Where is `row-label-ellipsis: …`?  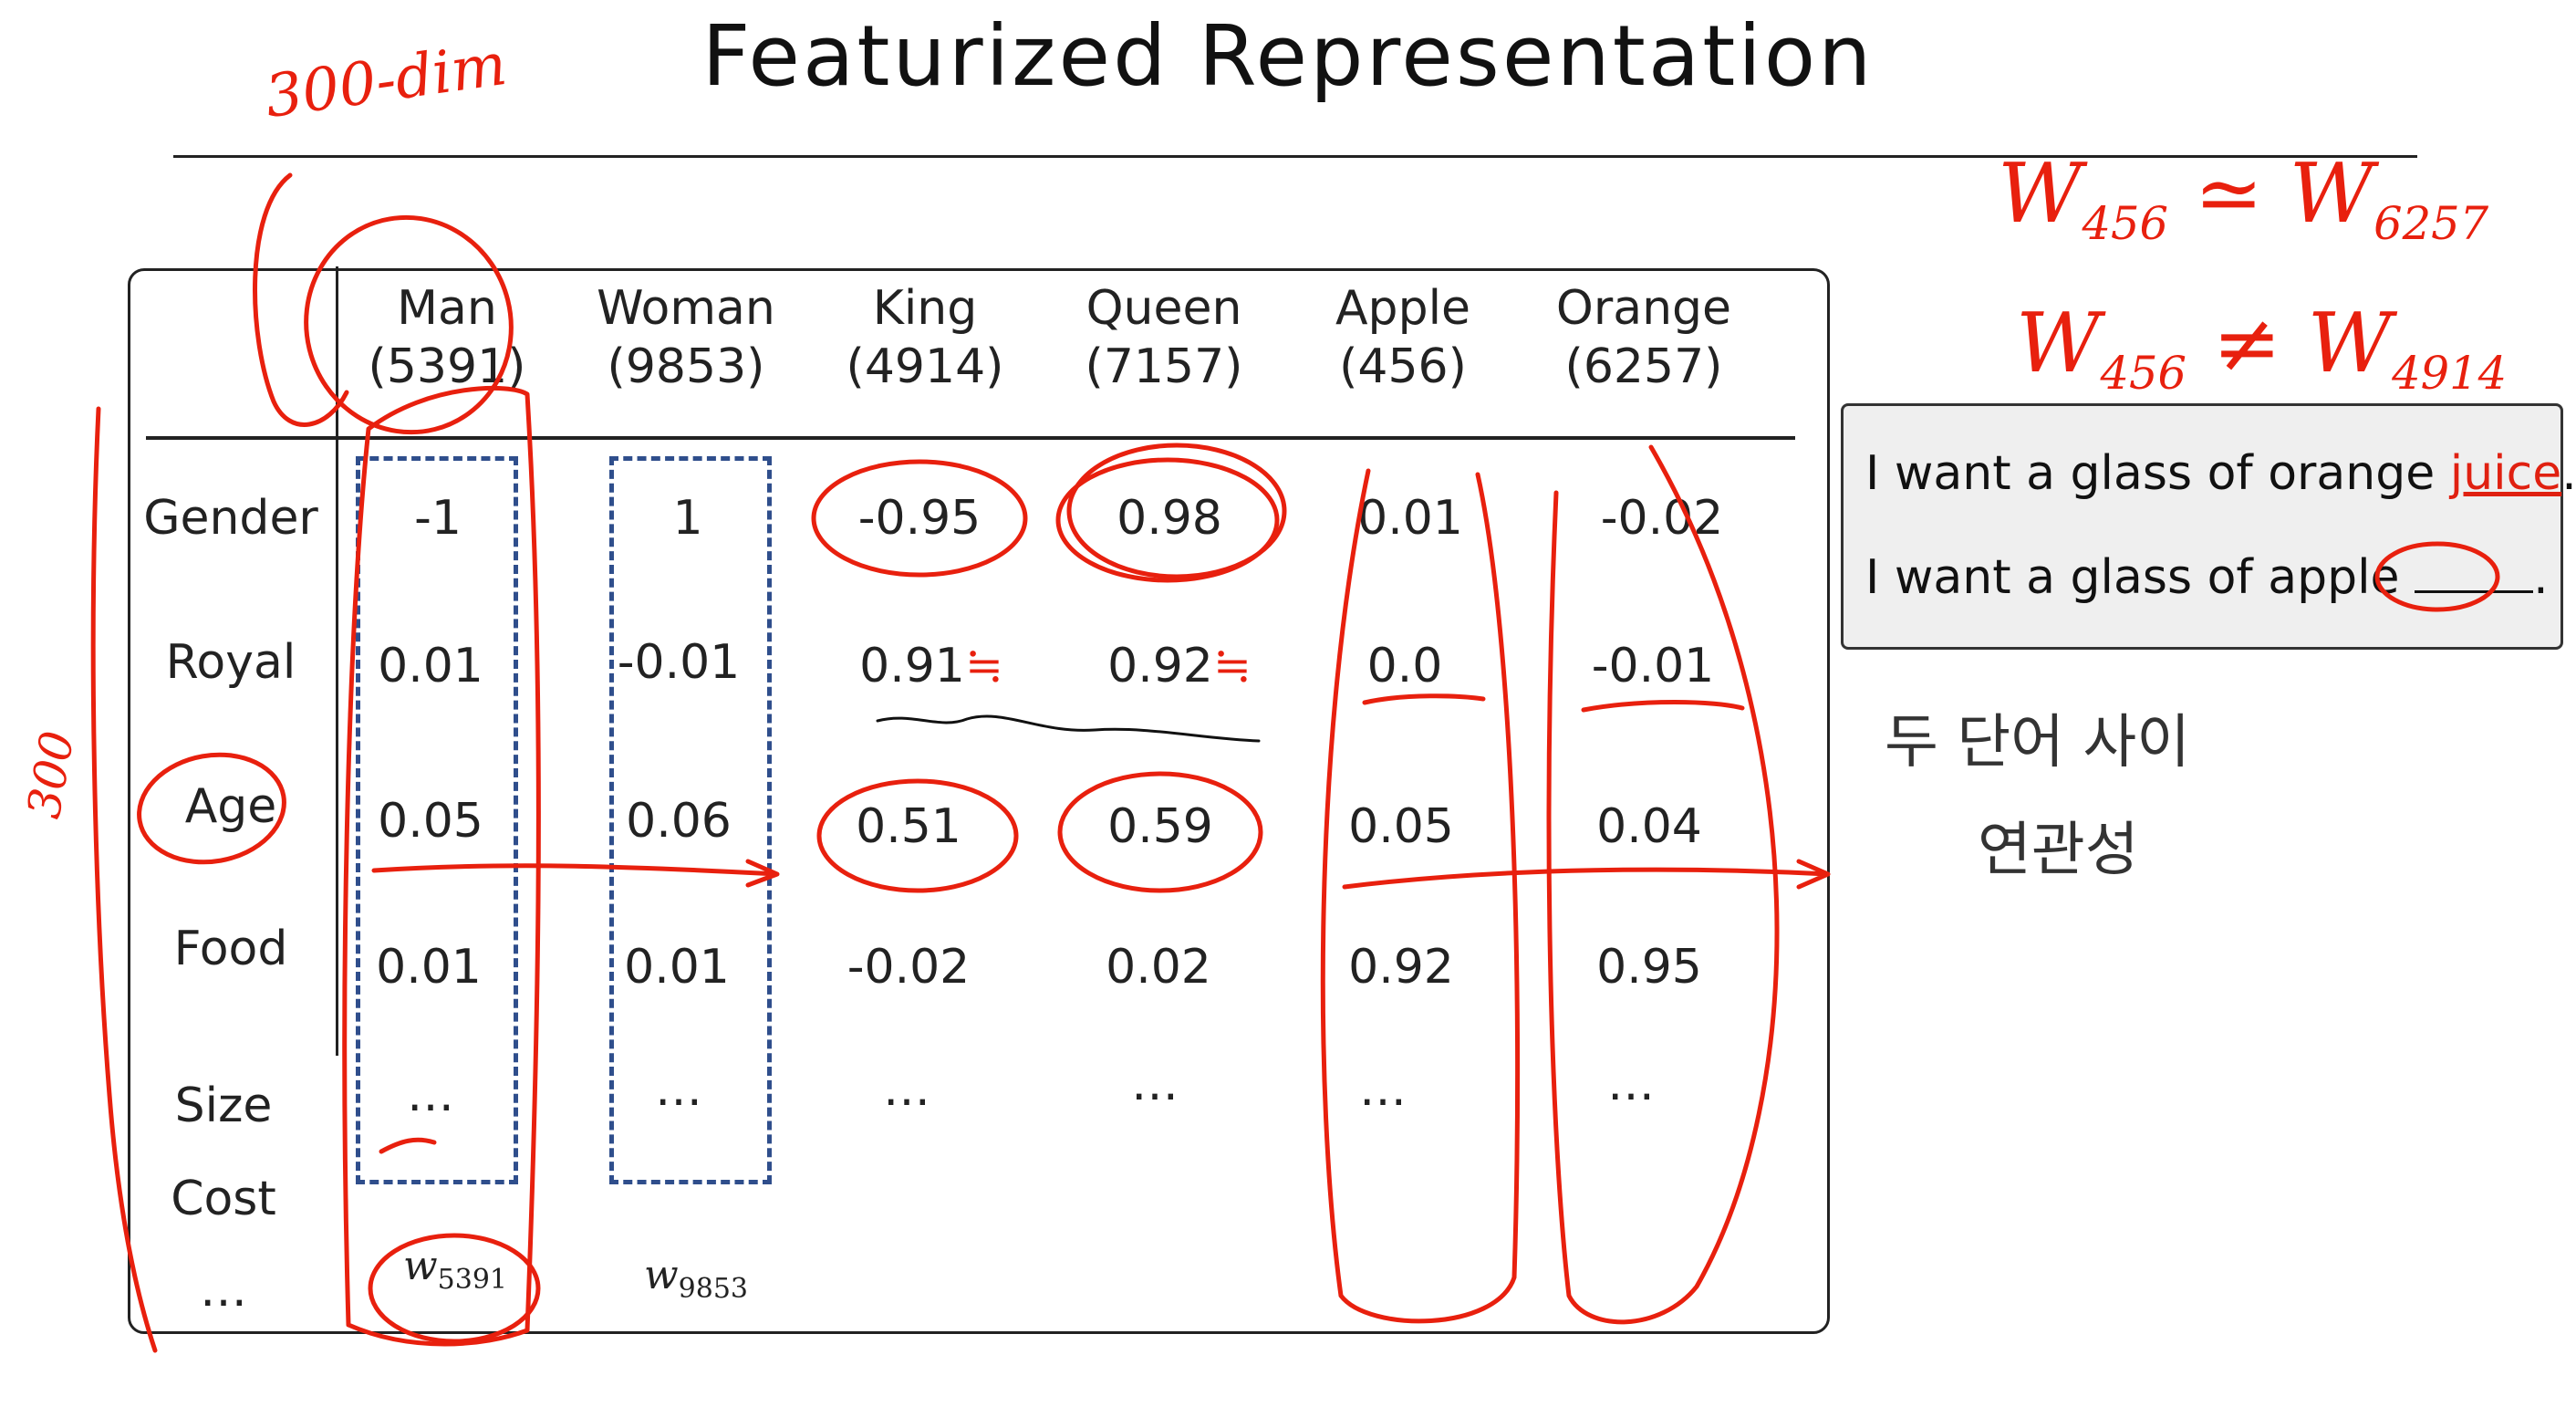 row-label-ellipsis: … is located at coordinates (223, 1290).